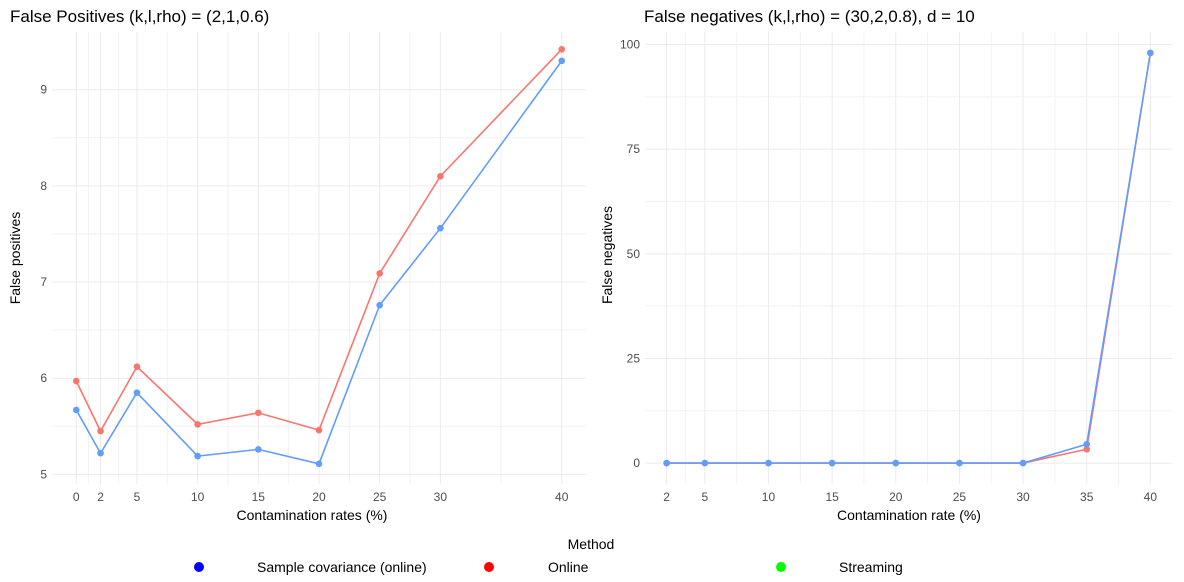 The height and width of the screenshot is (582, 1184). Describe the element at coordinates (568, 567) in the screenshot. I see `legend-label-online: Online` at that location.